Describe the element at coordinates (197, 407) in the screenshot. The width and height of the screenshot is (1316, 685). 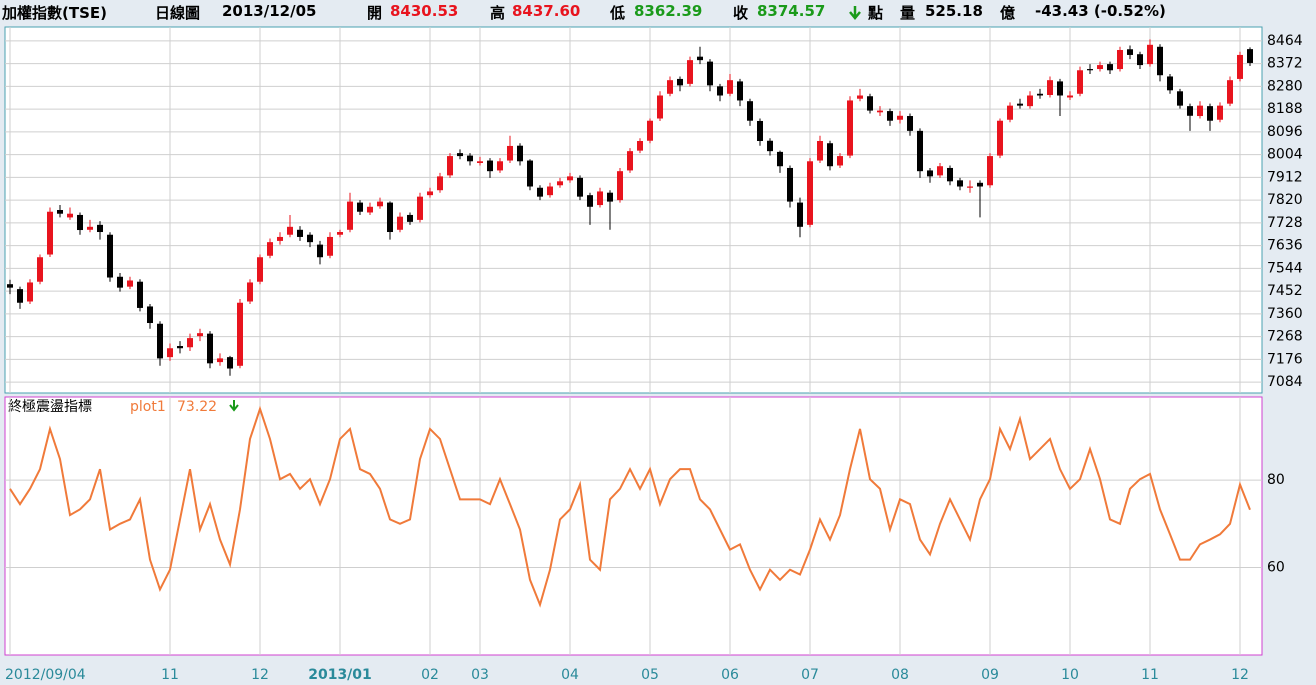
I see `legend-value: 73.22` at that location.